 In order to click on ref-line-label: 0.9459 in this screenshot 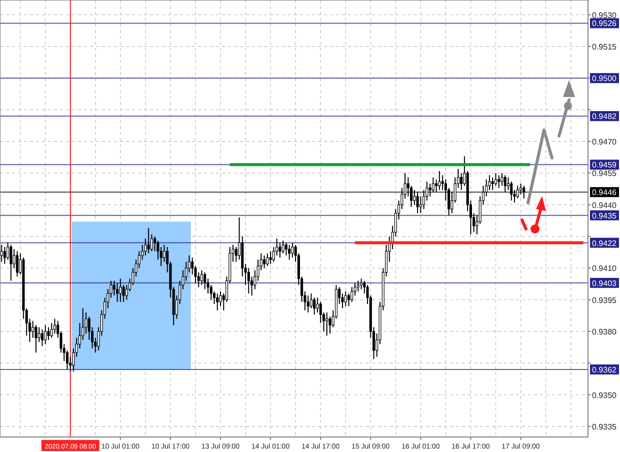, I will do `click(605, 165)`.